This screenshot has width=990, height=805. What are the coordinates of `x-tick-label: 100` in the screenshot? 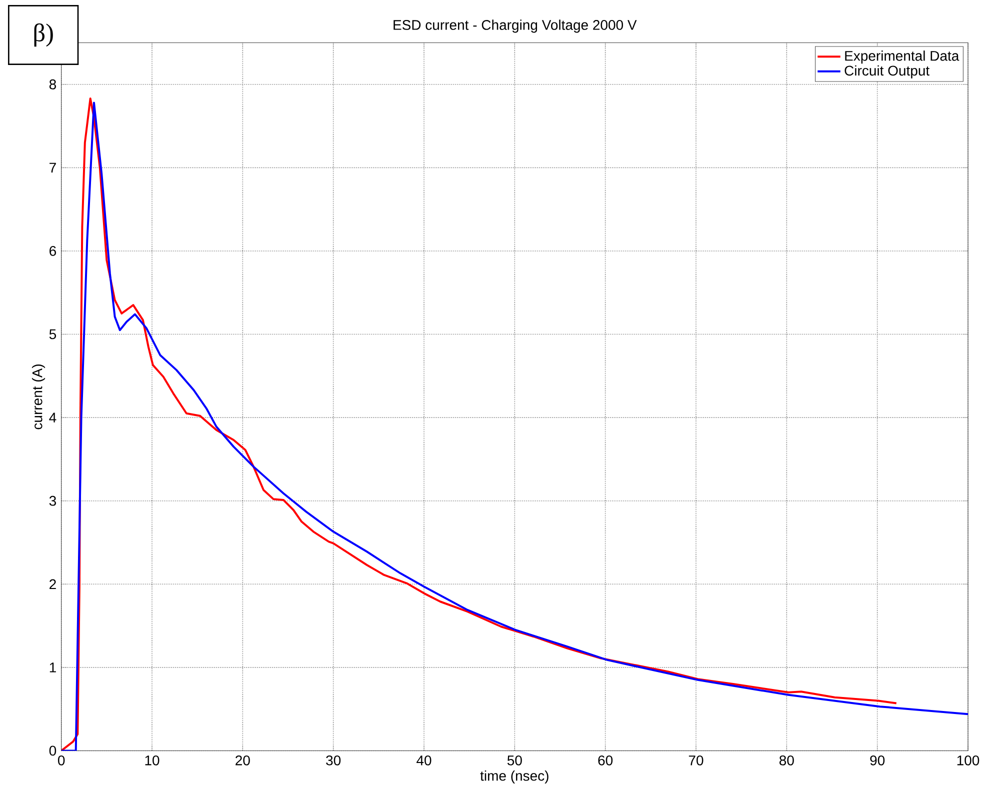 It's located at (968, 760).